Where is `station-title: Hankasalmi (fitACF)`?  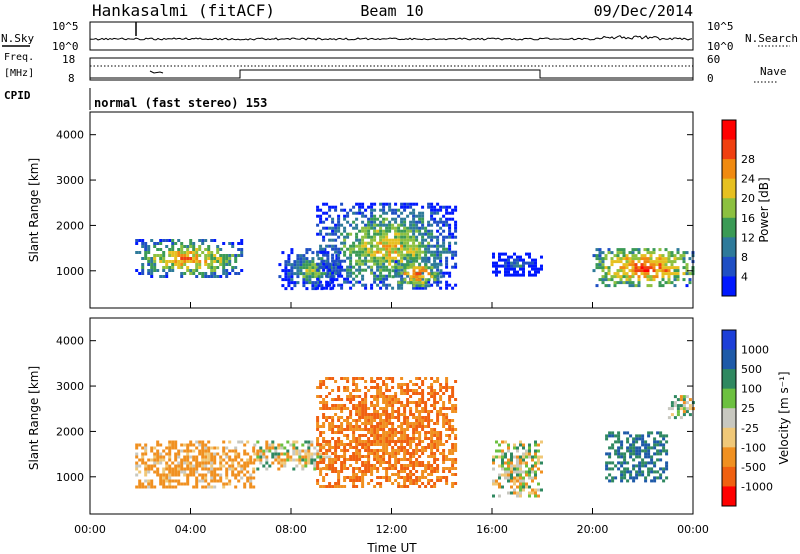
station-title: Hankasalmi (fitACF) is located at coordinates (183, 10).